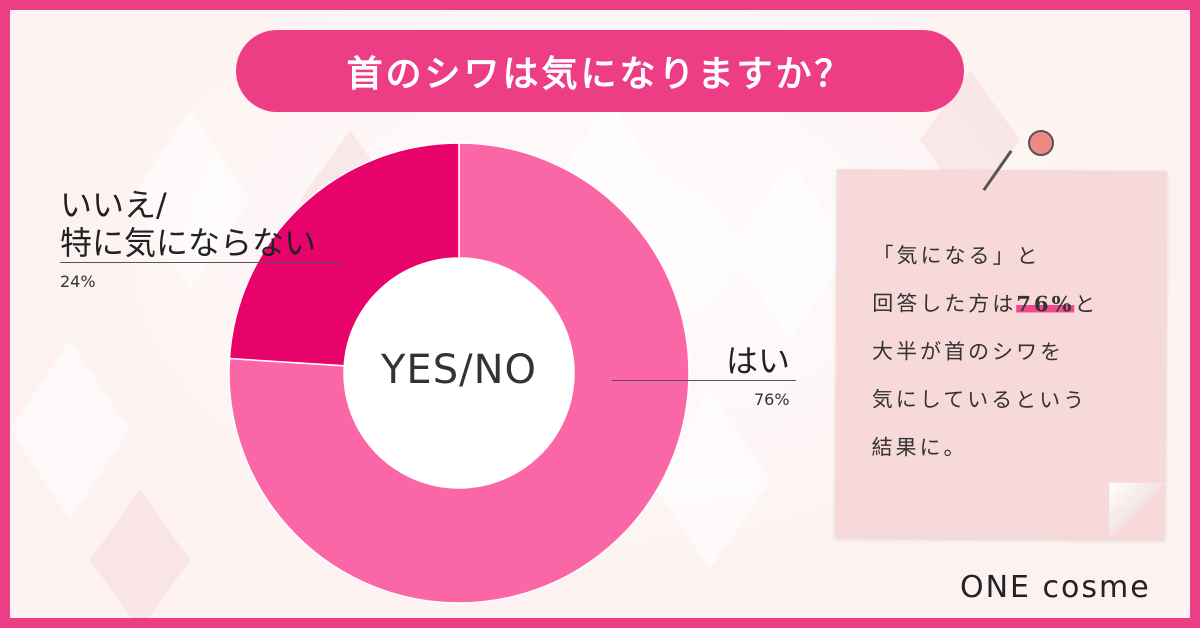 This screenshot has height=628, width=1200. Describe the element at coordinates (113, 205) in the screenshot. I see `slice-label-no-line1: いいえ/` at that location.